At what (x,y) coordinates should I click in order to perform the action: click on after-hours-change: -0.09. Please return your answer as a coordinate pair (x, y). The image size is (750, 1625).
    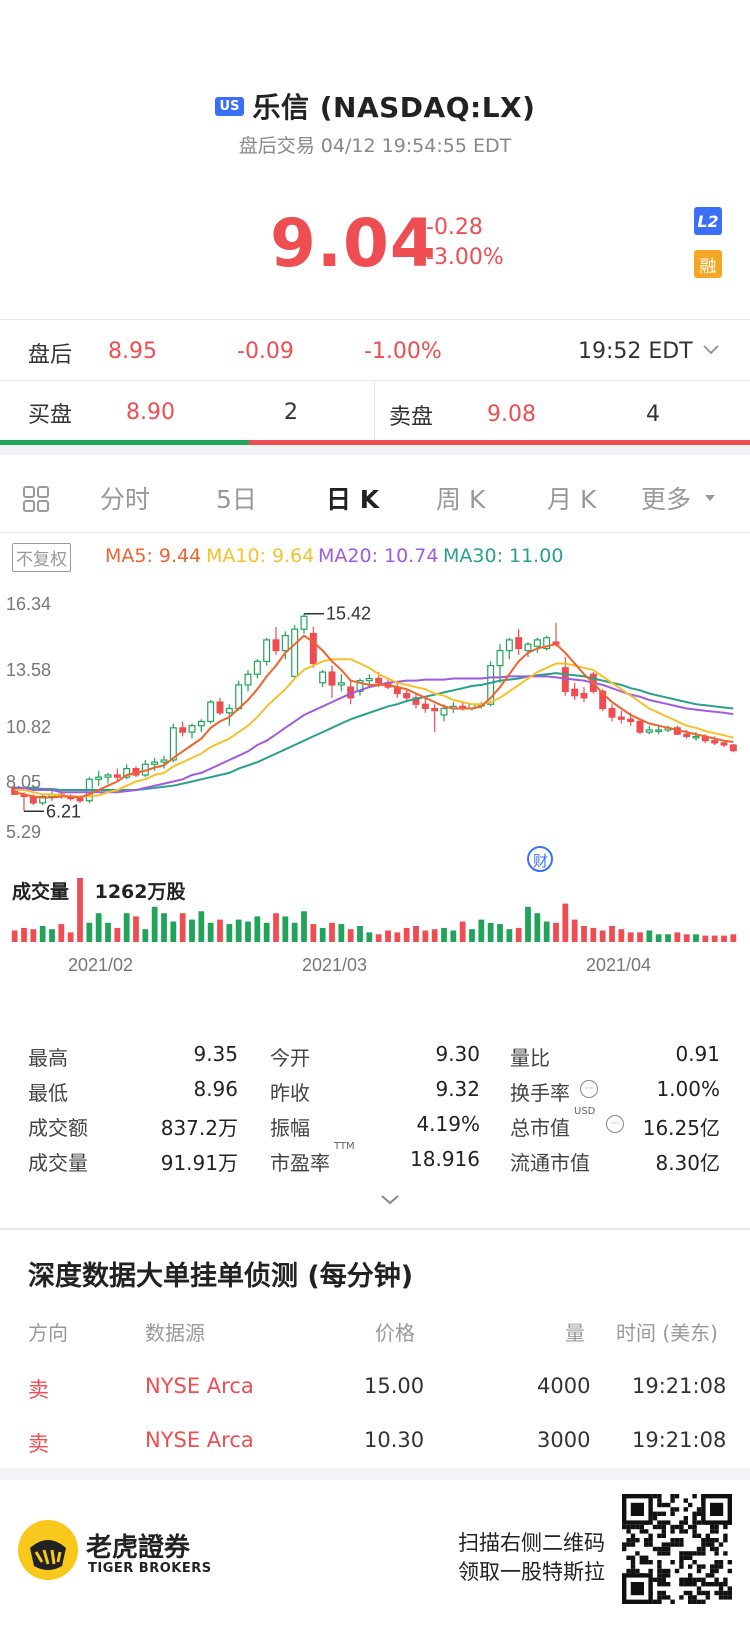
    Looking at the image, I should click on (265, 351).